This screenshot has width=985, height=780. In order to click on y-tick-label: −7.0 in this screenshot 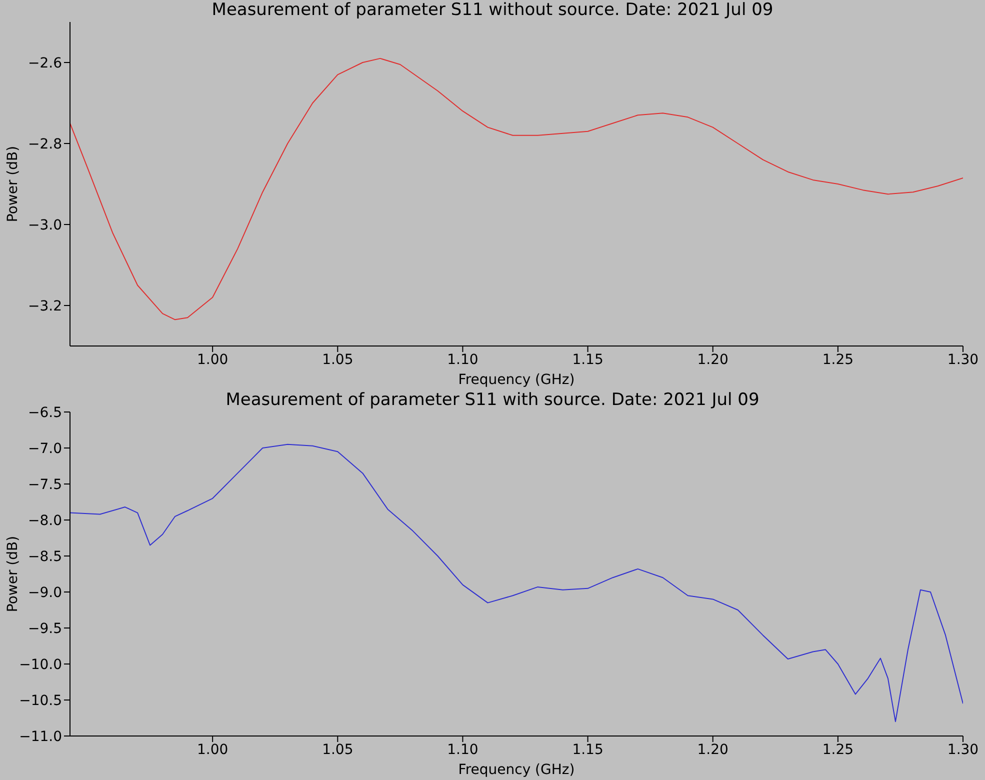, I will do `click(45, 448)`.